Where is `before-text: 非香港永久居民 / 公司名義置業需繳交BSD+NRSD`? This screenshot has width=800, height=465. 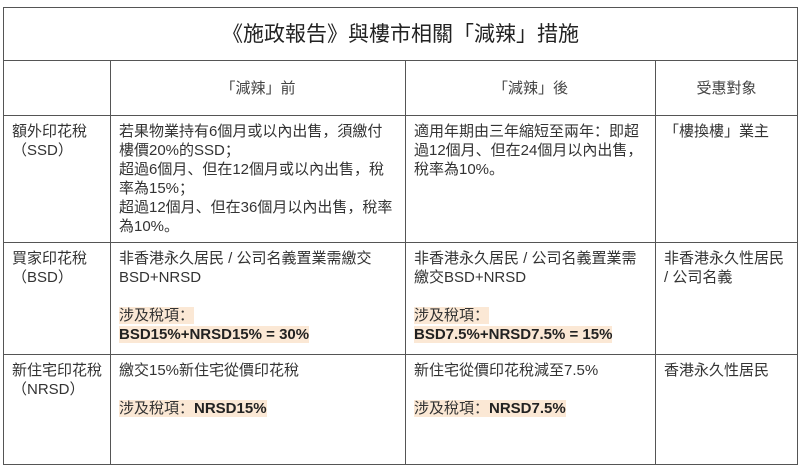 before-text: 非香港永久居民 / 公司名義置業需繳交BSD+NRSD is located at coordinates (245, 268).